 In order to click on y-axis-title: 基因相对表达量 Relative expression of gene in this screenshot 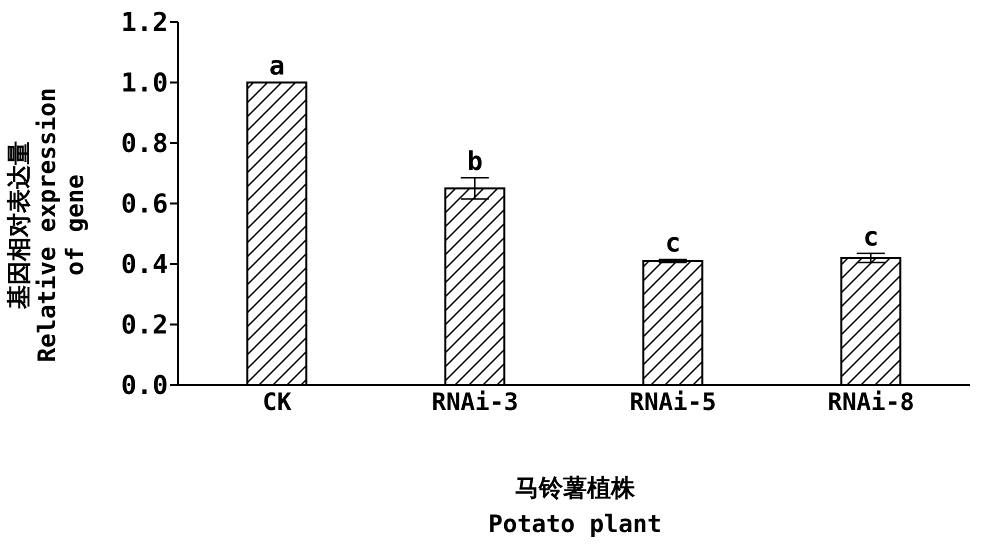, I will do `click(47, 225)`.